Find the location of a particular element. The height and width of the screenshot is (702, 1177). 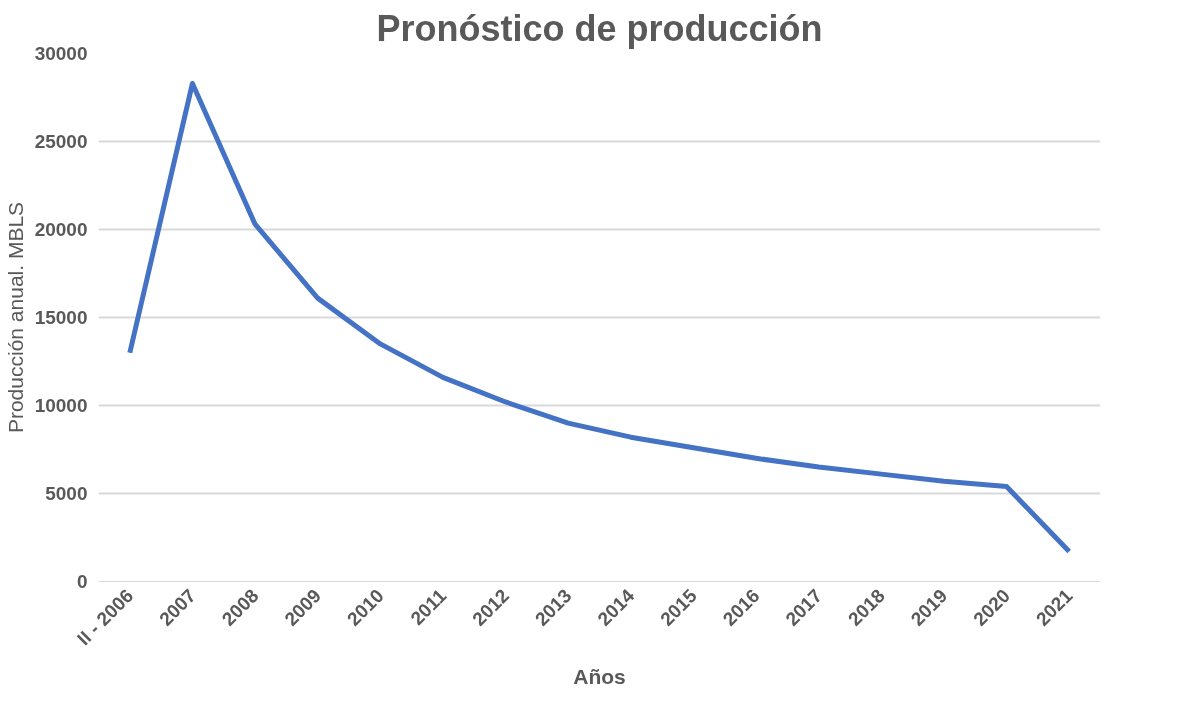

x-axis-title: Años is located at coordinates (599, 676).